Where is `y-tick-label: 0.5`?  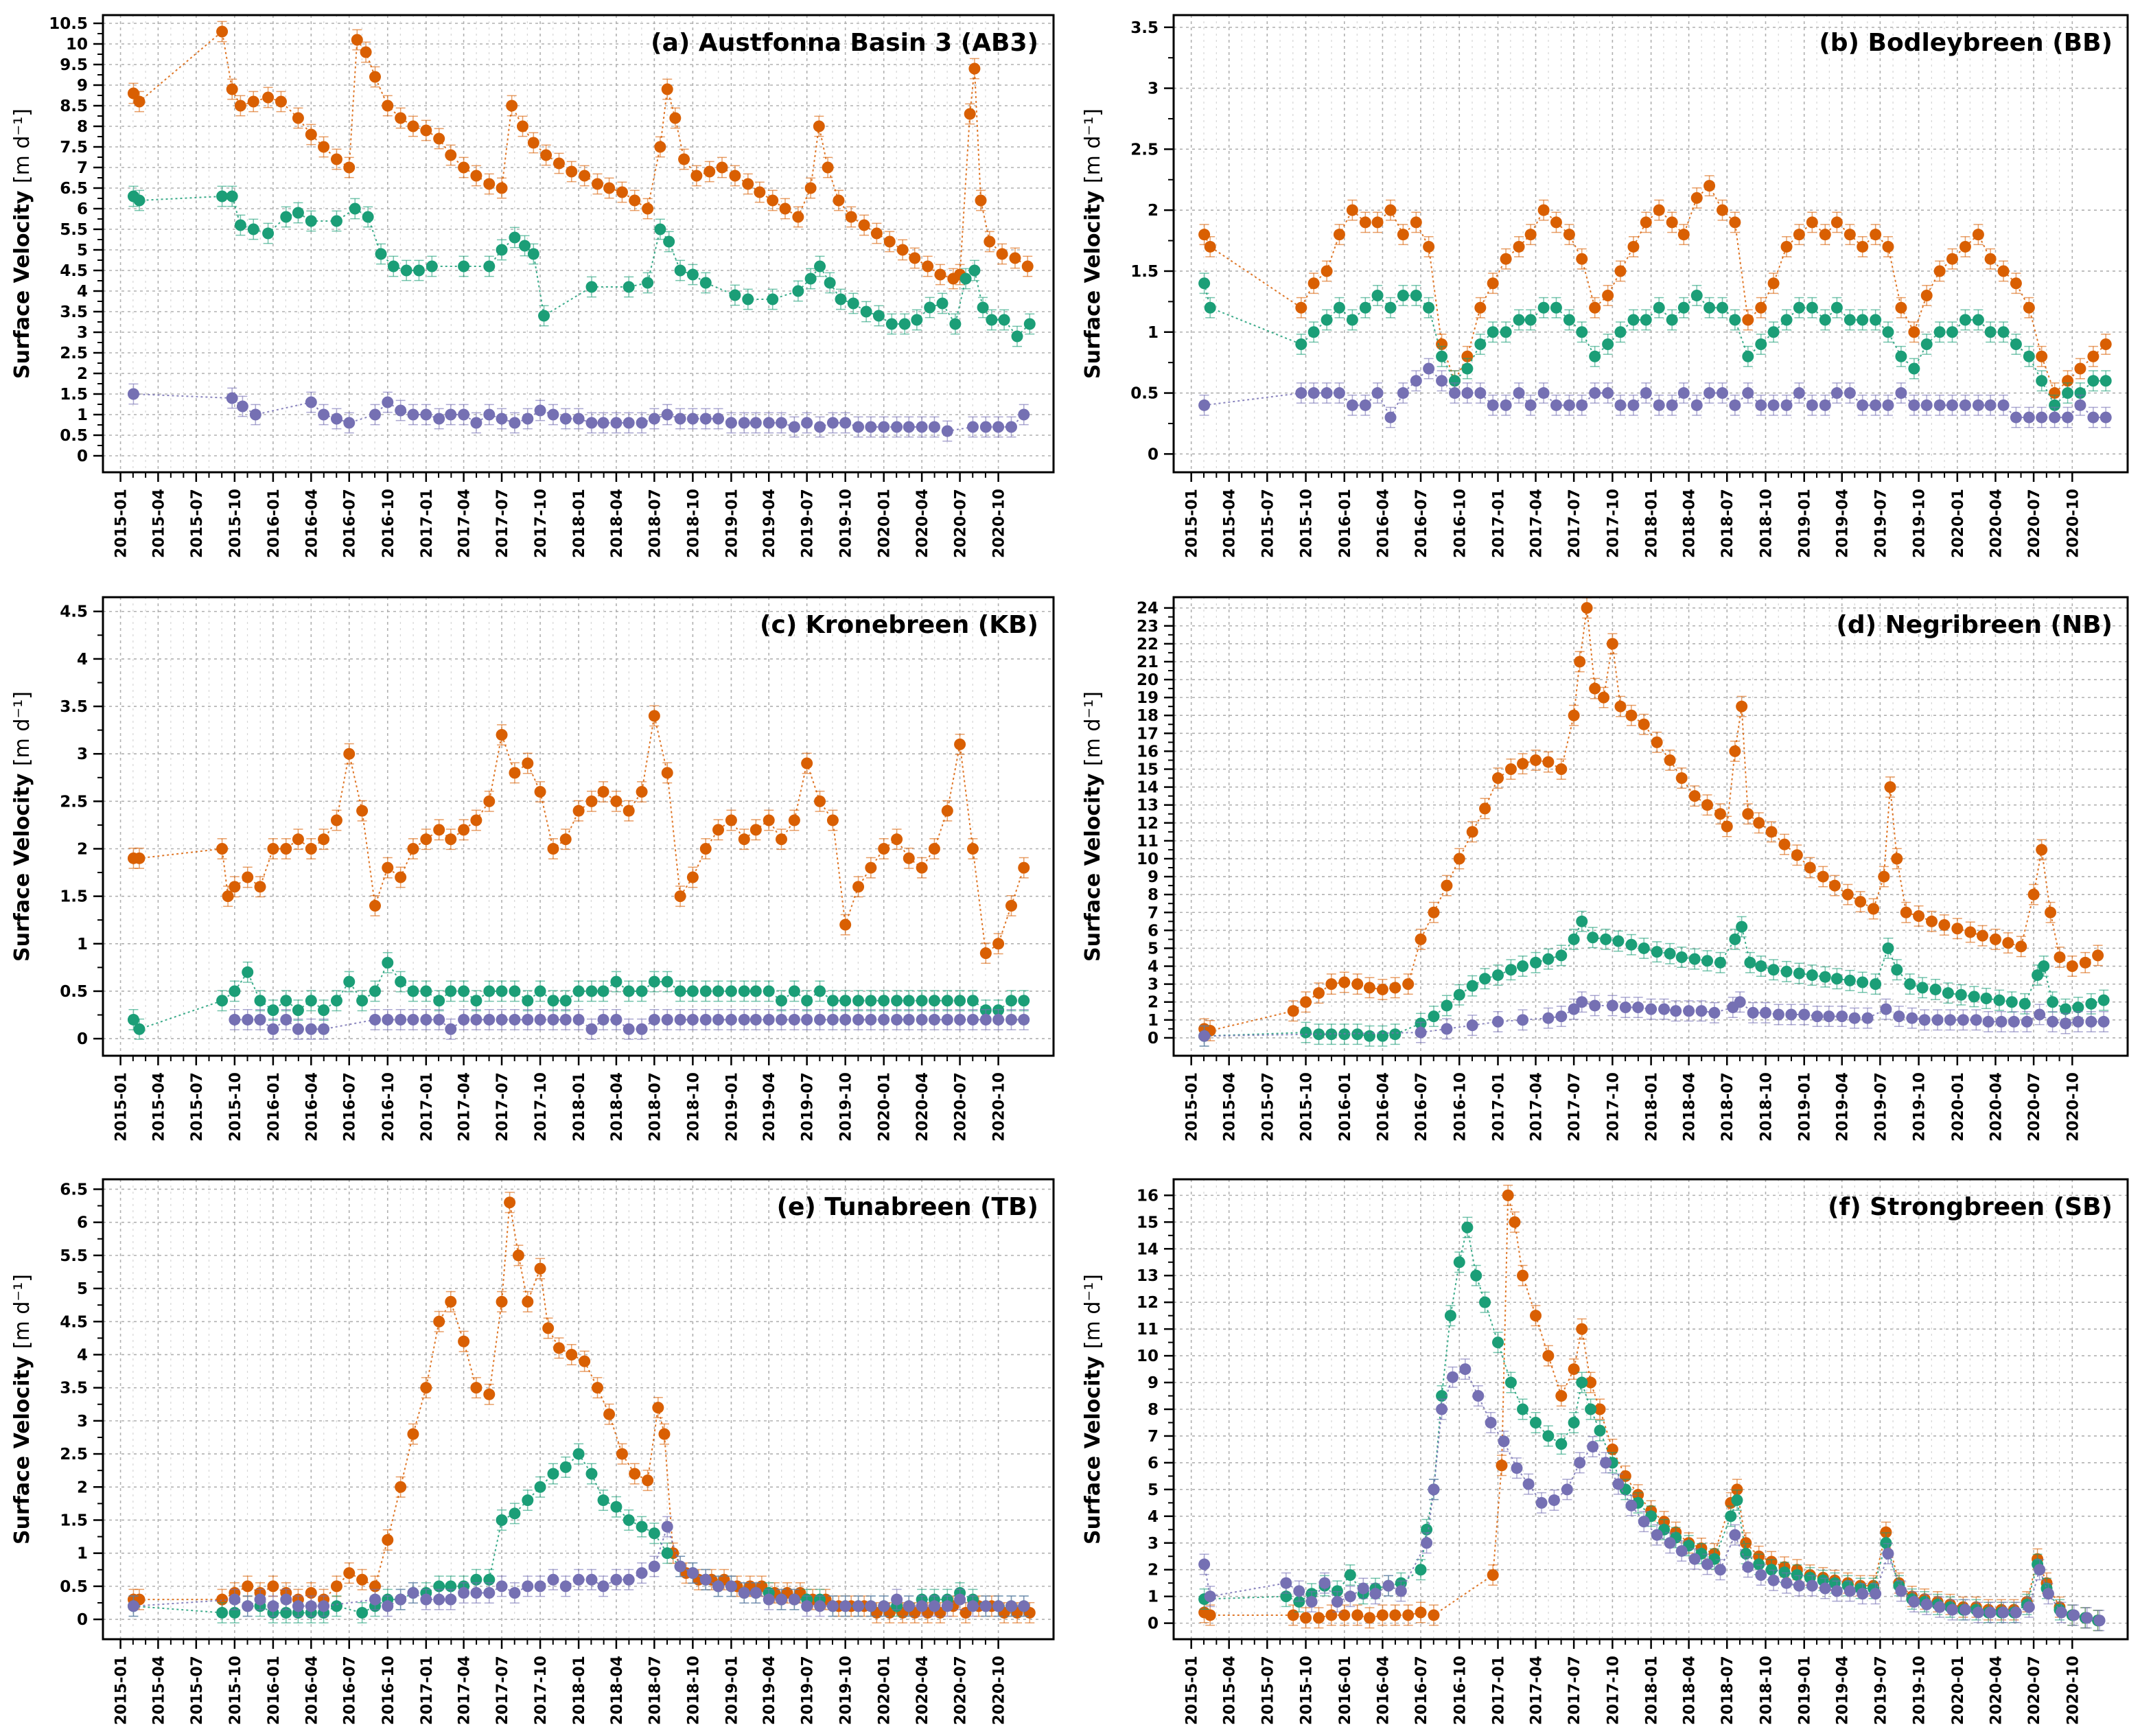
y-tick-label: 0.5 is located at coordinates (74, 1587).